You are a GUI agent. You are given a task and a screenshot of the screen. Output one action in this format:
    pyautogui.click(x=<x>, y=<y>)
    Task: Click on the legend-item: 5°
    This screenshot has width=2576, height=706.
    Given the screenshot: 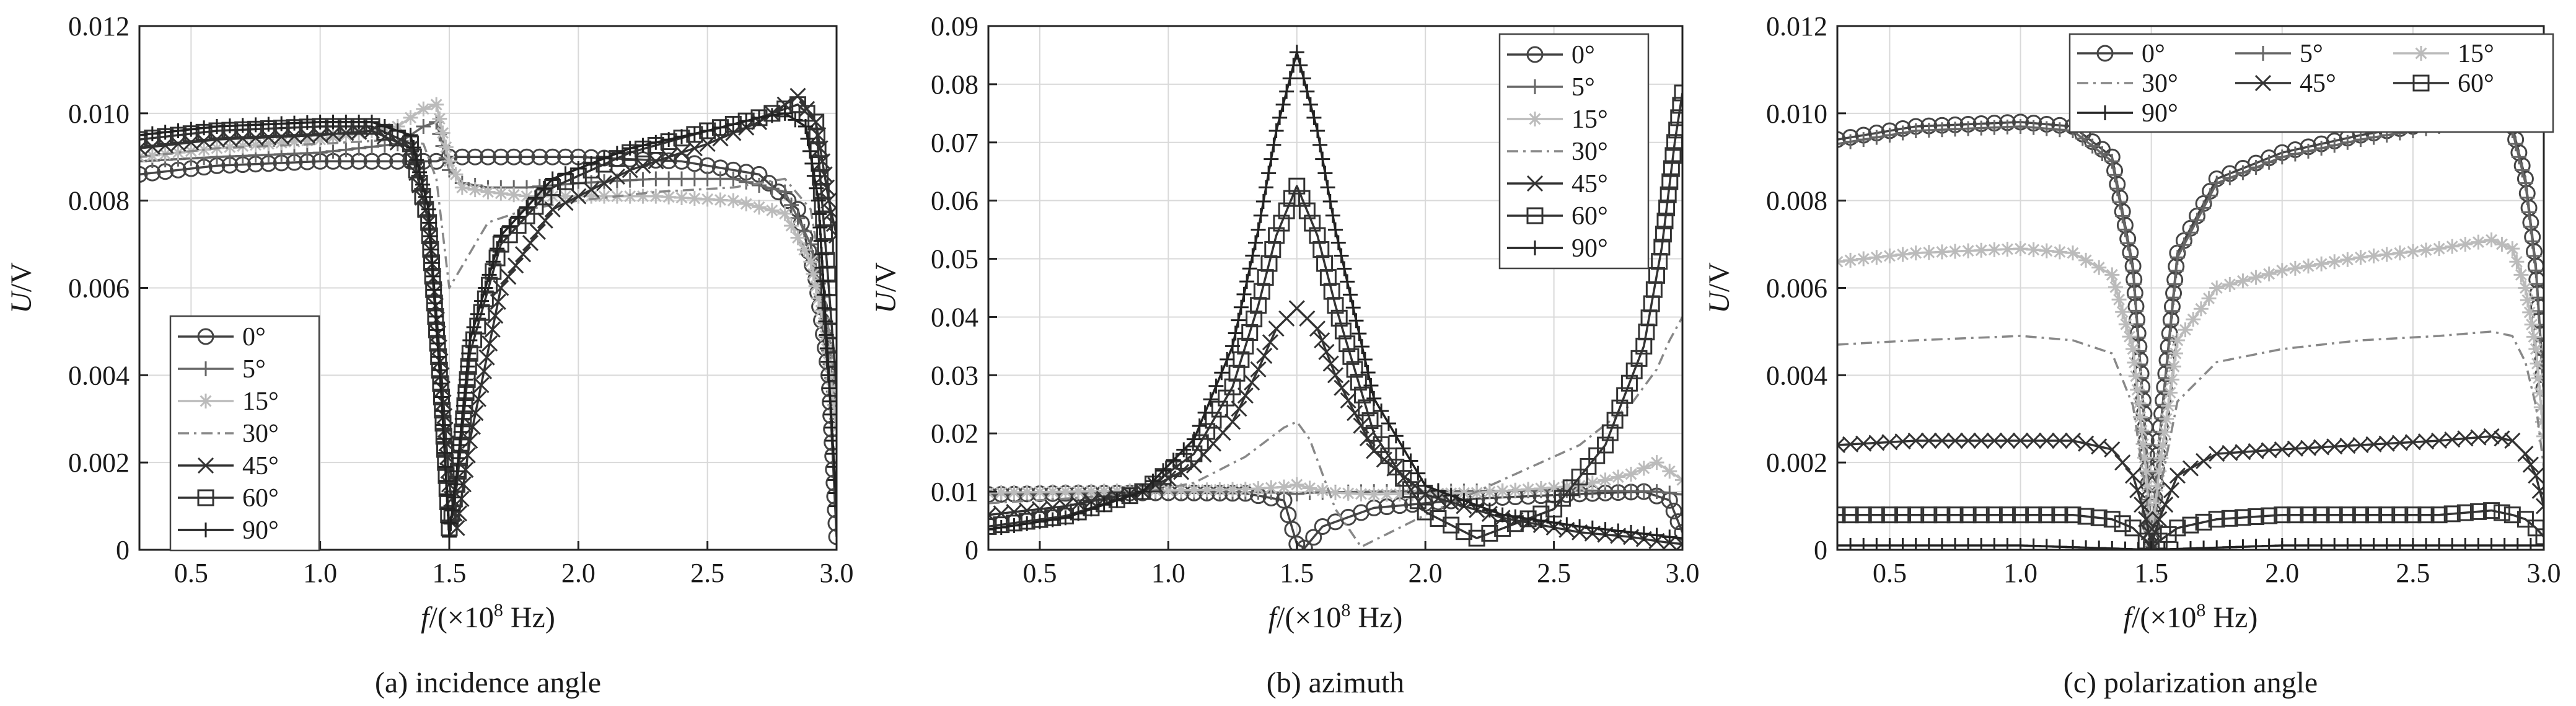 What is the action you would take?
    pyautogui.click(x=2279, y=54)
    